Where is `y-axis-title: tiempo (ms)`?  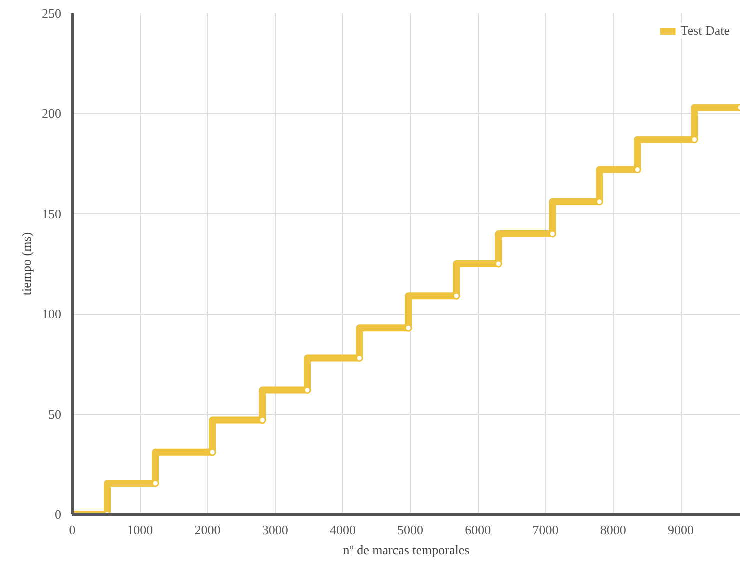 y-axis-title: tiempo (ms) is located at coordinates (26, 264).